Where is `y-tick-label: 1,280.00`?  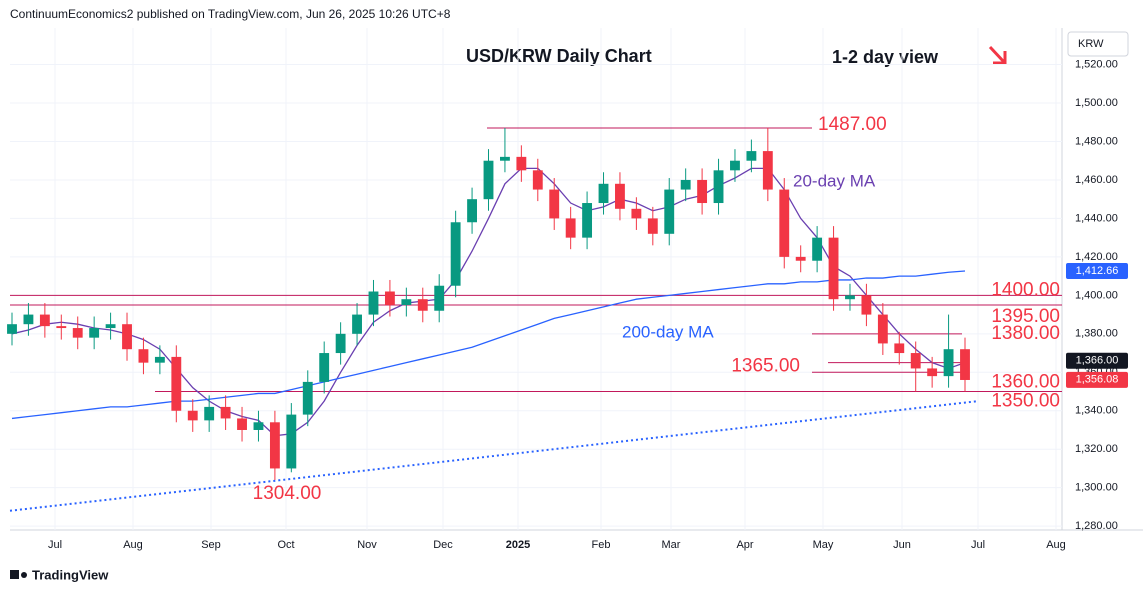 y-tick-label: 1,280.00 is located at coordinates (1096, 526).